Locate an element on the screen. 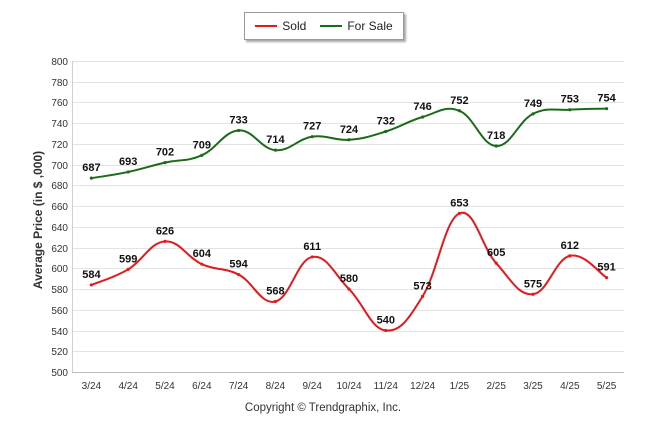  copyright-footer: Copyright © Trendgraphix, Inc. is located at coordinates (323, 408).